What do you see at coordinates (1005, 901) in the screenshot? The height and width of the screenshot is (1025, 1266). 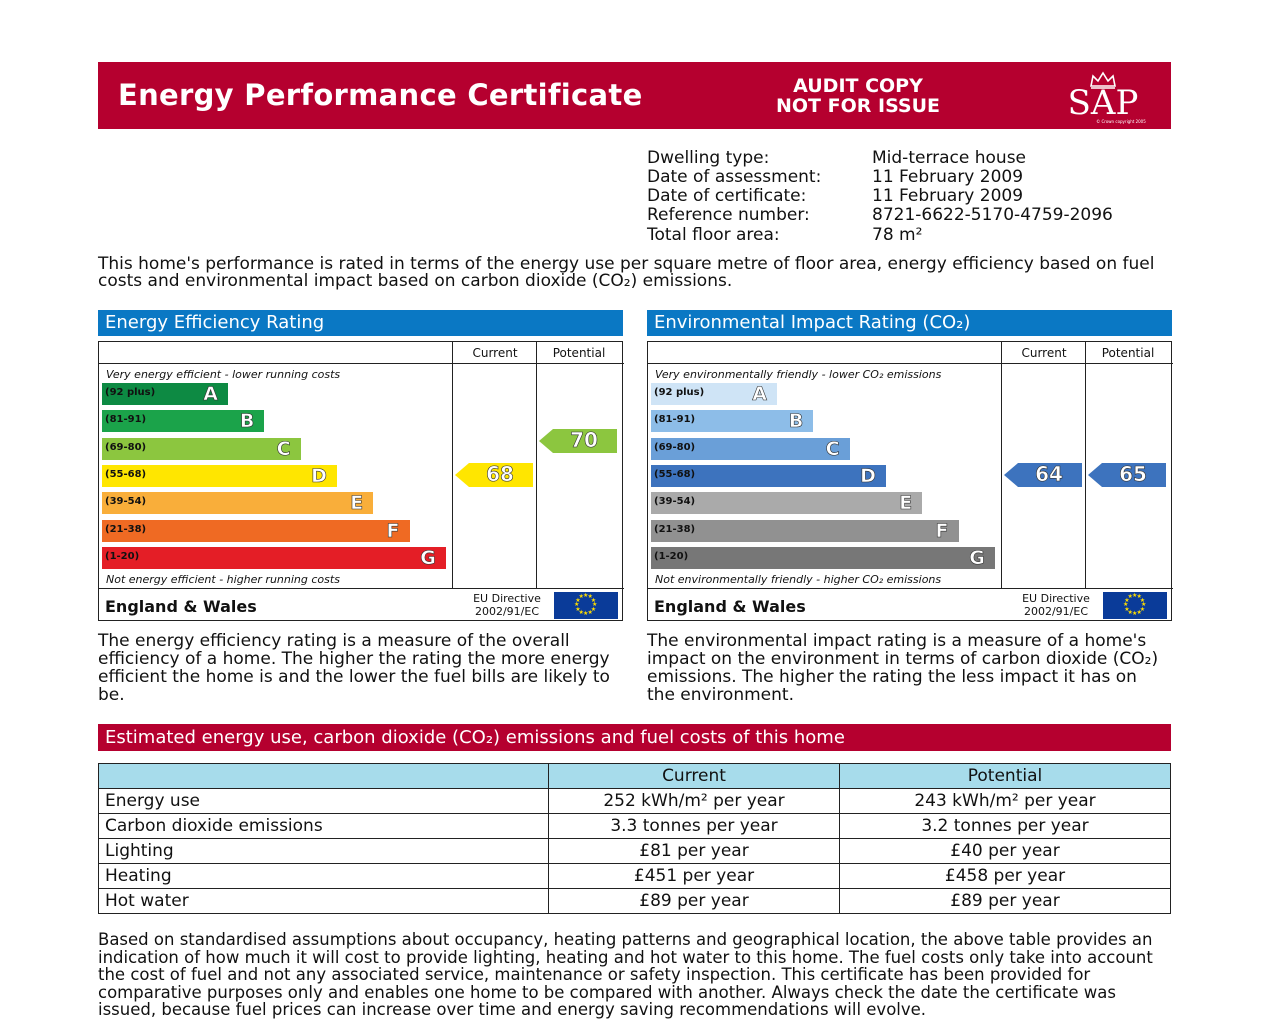 I see `potential-value: £89 per year` at bounding box center [1005, 901].